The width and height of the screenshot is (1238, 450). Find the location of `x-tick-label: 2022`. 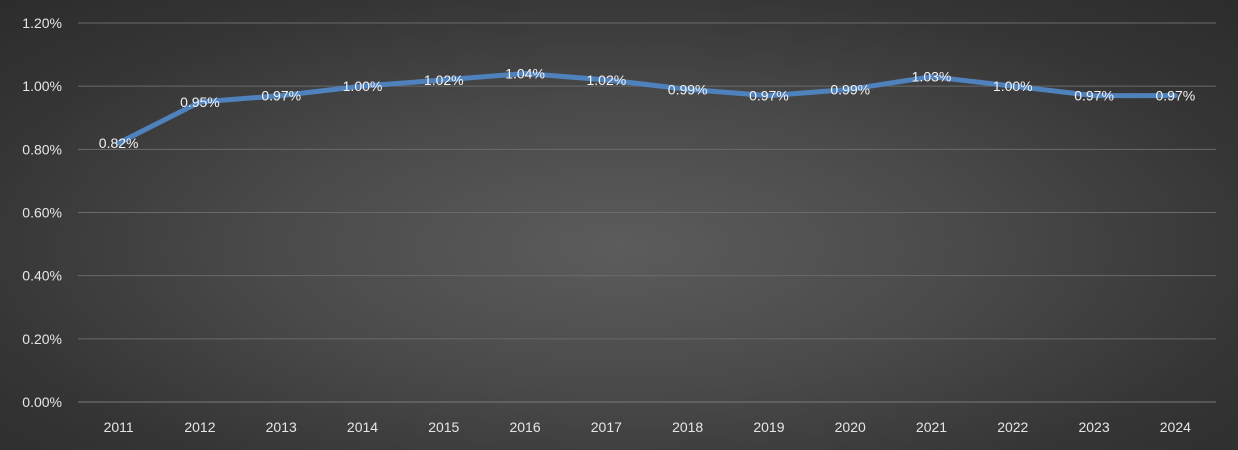

x-tick-label: 2022 is located at coordinates (1012, 427).